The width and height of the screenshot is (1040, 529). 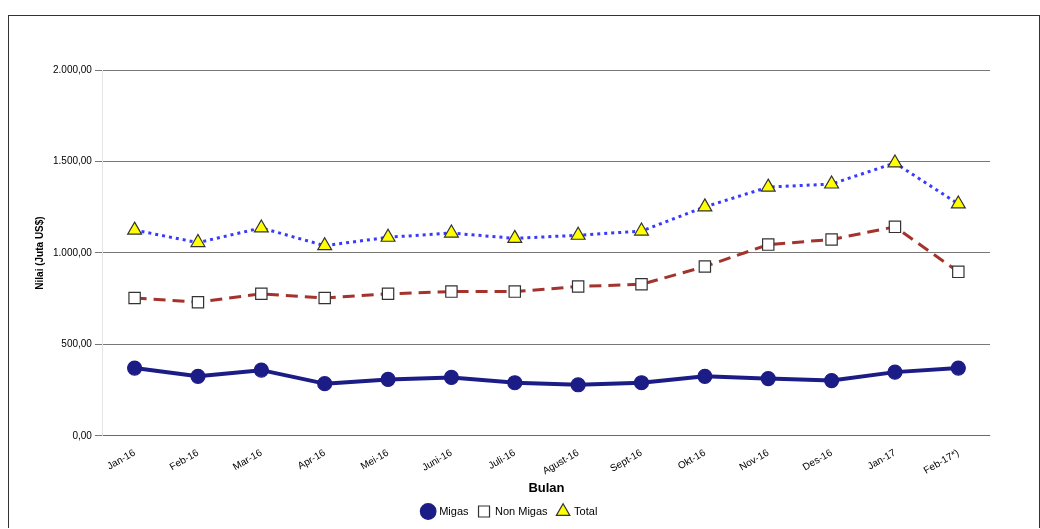 What do you see at coordinates (72, 161) in the screenshot?
I see `y-tick-label: 1.500,00` at bounding box center [72, 161].